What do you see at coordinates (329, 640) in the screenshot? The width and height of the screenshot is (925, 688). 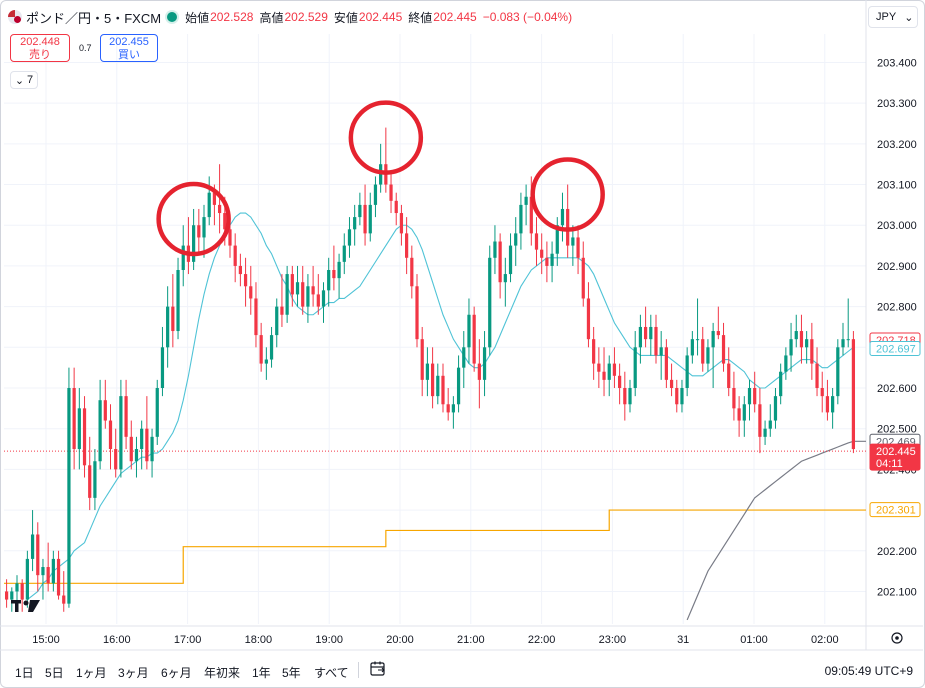 I see `time-axis-label: 19:00` at bounding box center [329, 640].